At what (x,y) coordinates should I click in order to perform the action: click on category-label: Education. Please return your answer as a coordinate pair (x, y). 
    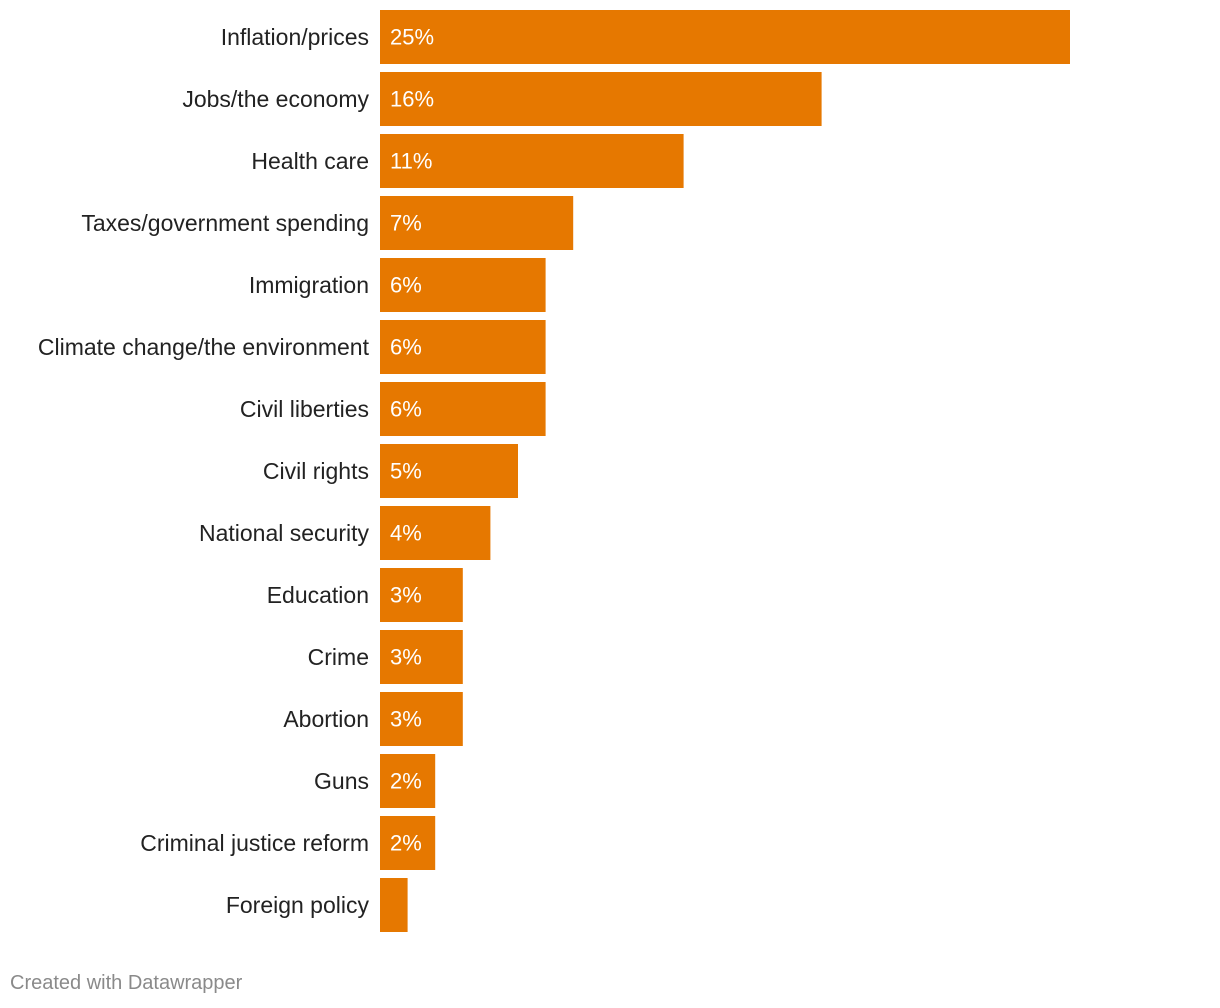
    Looking at the image, I should click on (318, 595).